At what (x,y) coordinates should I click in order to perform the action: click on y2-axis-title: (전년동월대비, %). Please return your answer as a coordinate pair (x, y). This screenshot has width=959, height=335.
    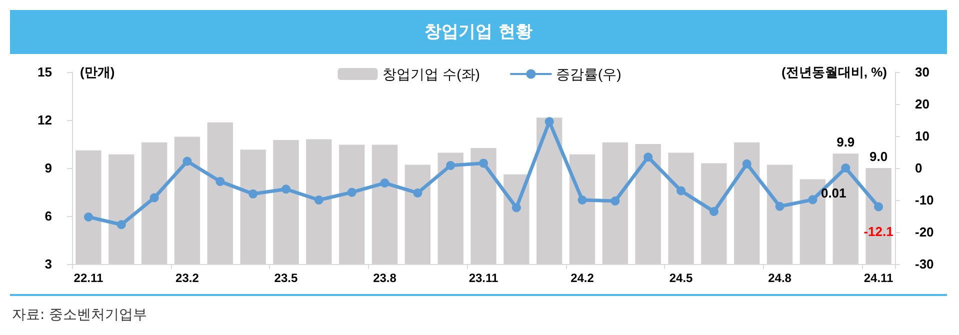
    Looking at the image, I should click on (834, 72).